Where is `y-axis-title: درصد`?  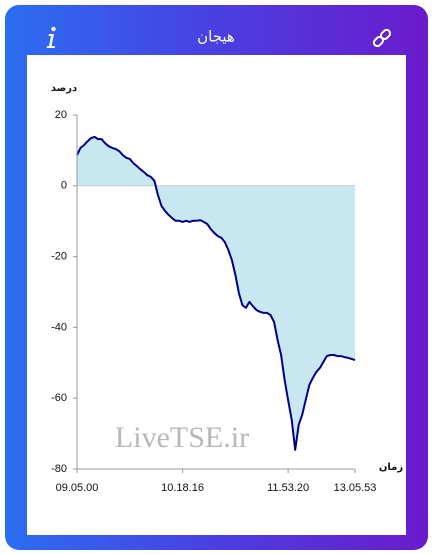 y-axis-title: درصد is located at coordinates (64, 88).